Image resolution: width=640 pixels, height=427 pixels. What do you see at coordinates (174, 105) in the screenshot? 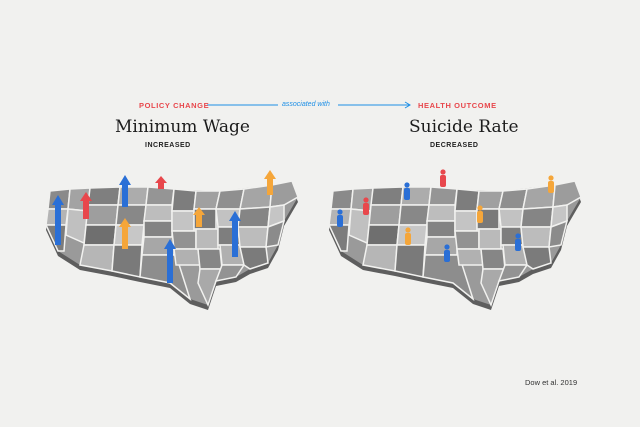
I see `policy-change-label: POLICY CHANGE` at bounding box center [174, 105].